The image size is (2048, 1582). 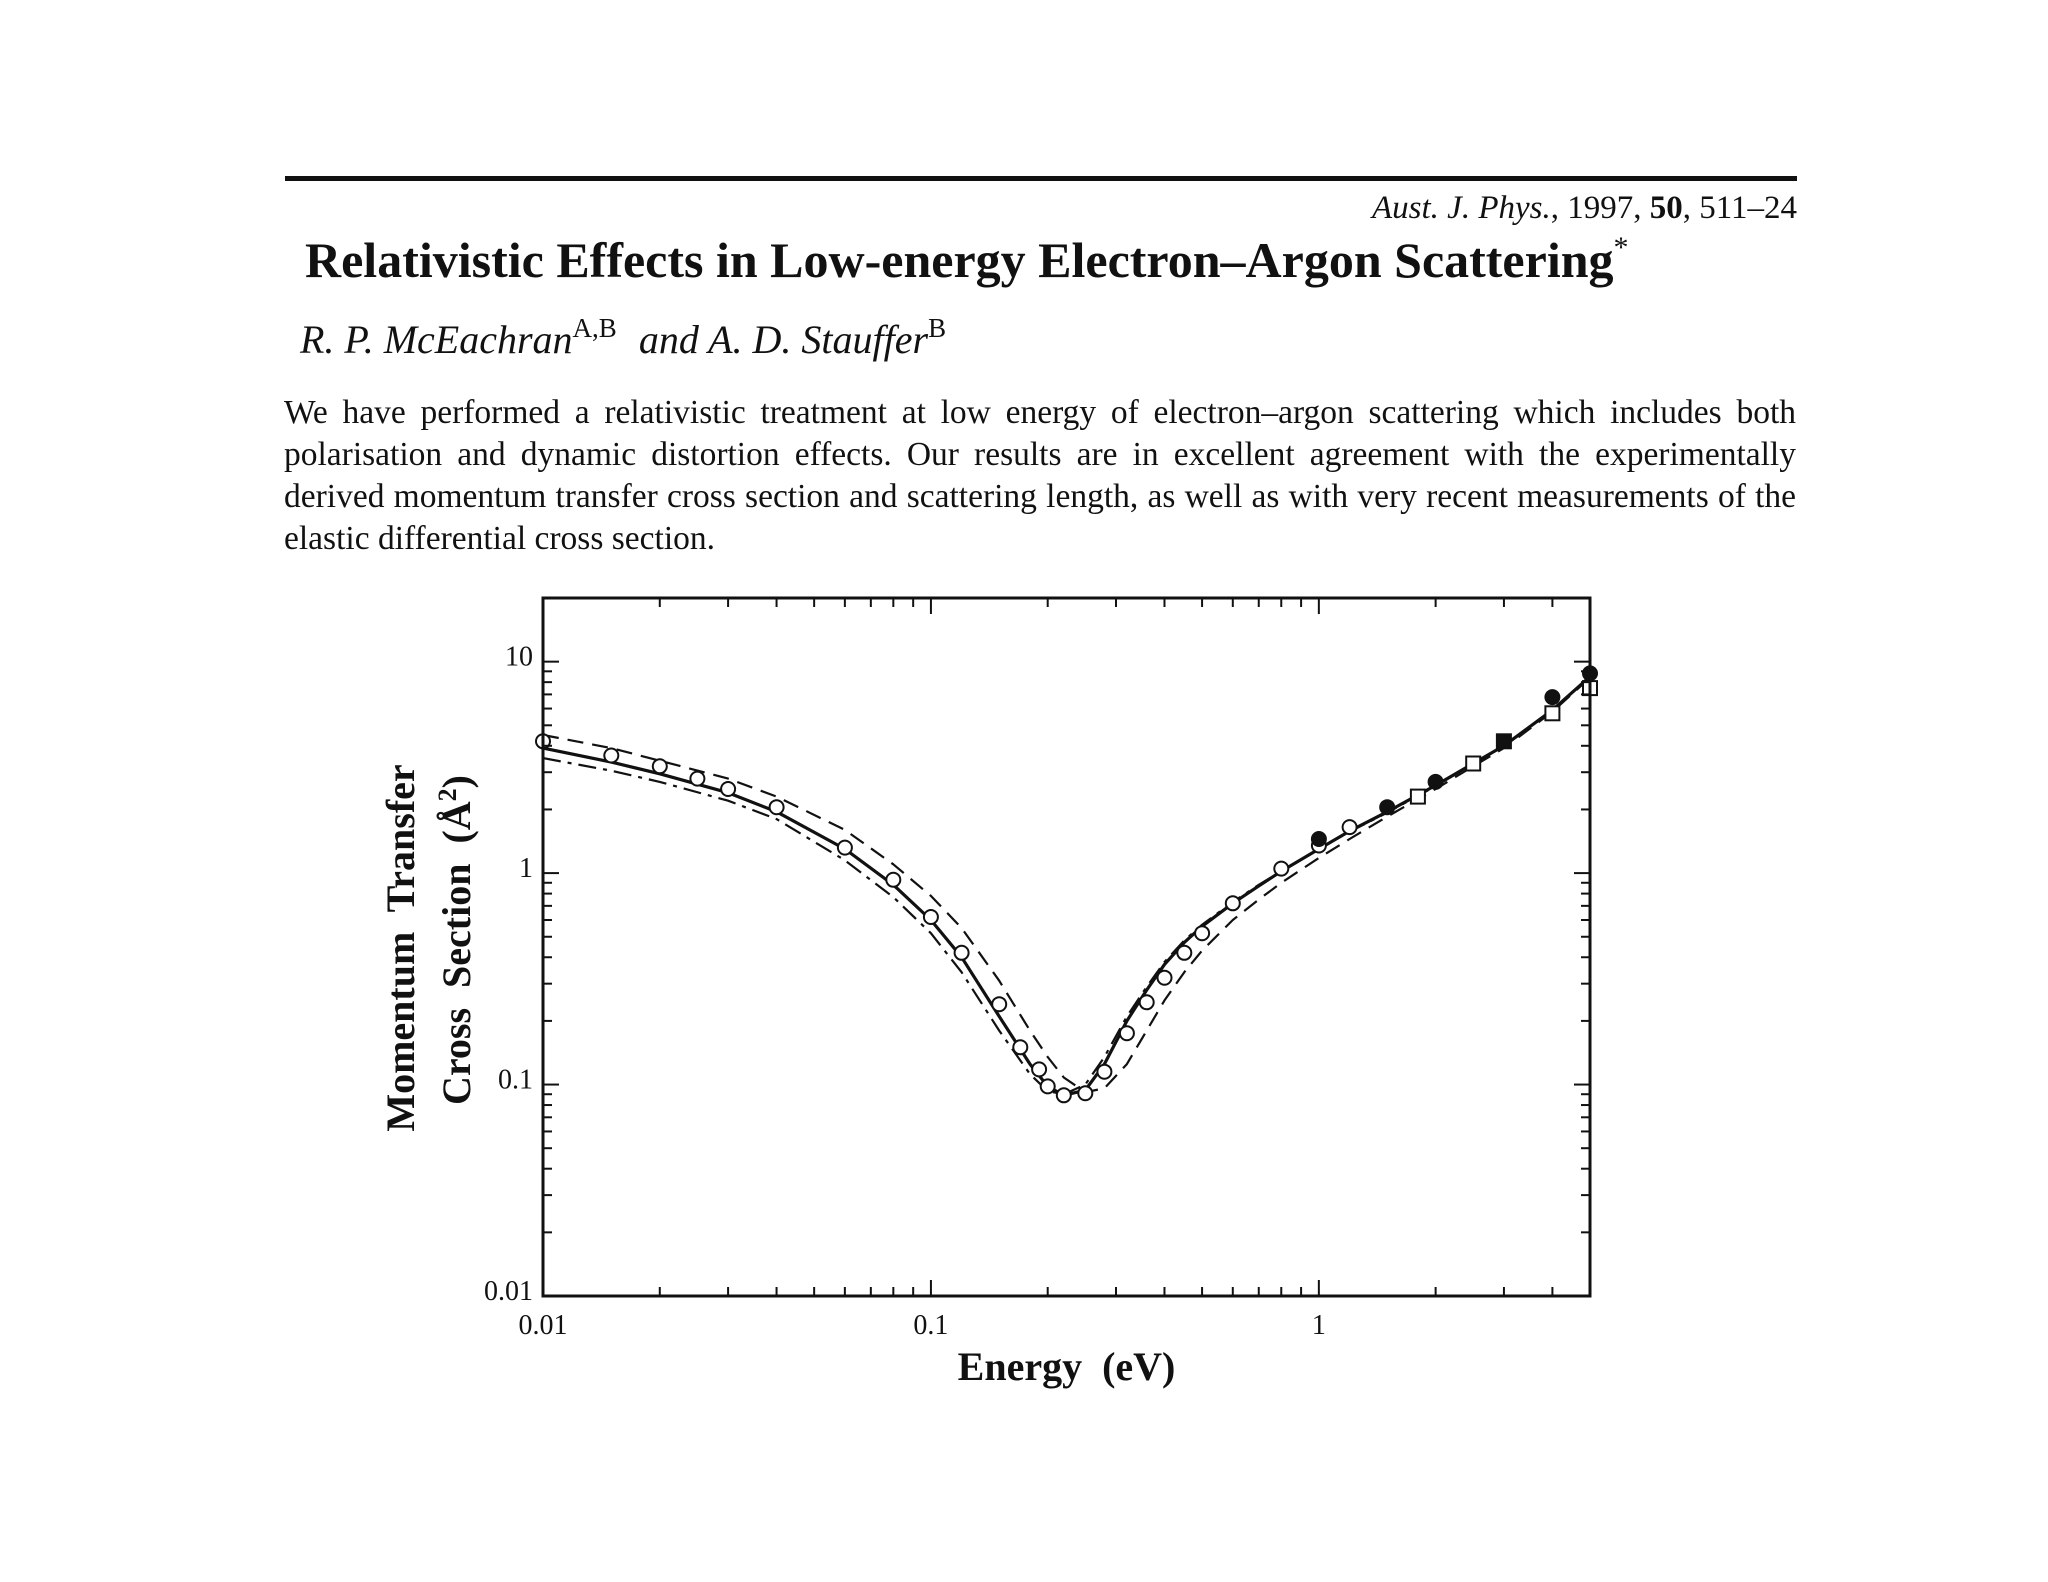 What do you see at coordinates (818, 339) in the screenshot?
I see `author-2: A. D. Stauffer` at bounding box center [818, 339].